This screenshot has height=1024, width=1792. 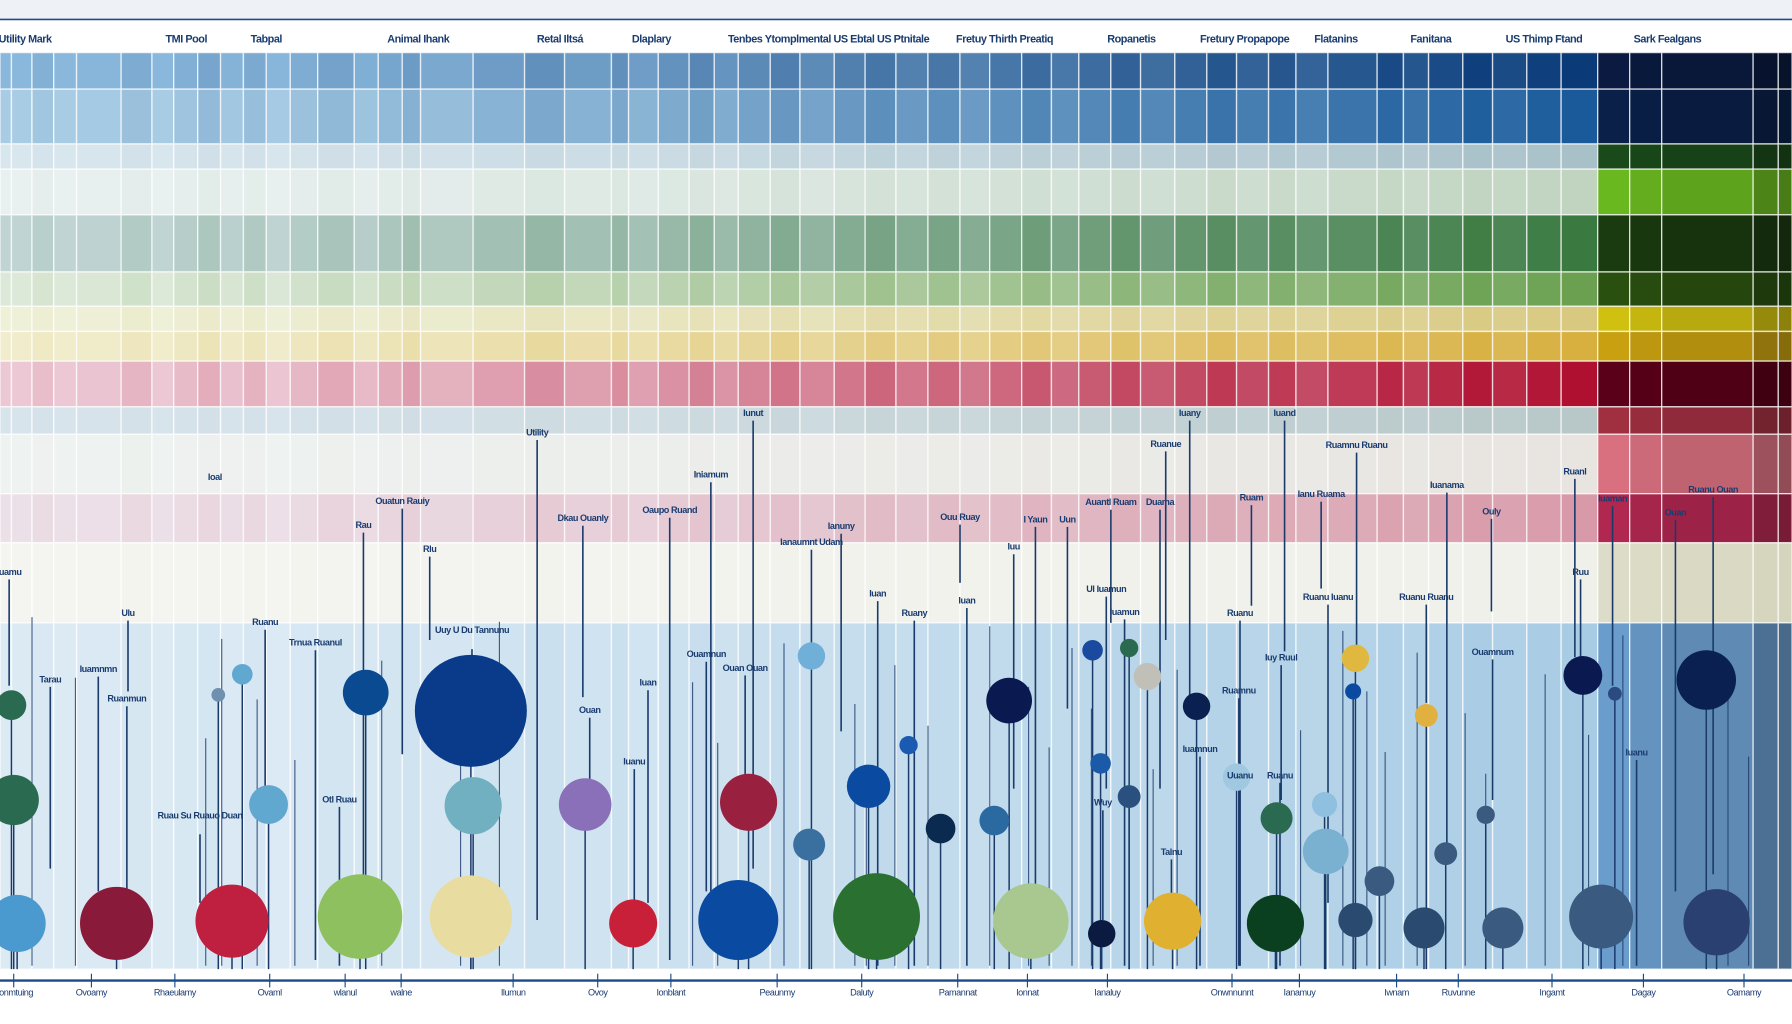 I want to click on annotation-label: Ouan, so click(x=590, y=710).